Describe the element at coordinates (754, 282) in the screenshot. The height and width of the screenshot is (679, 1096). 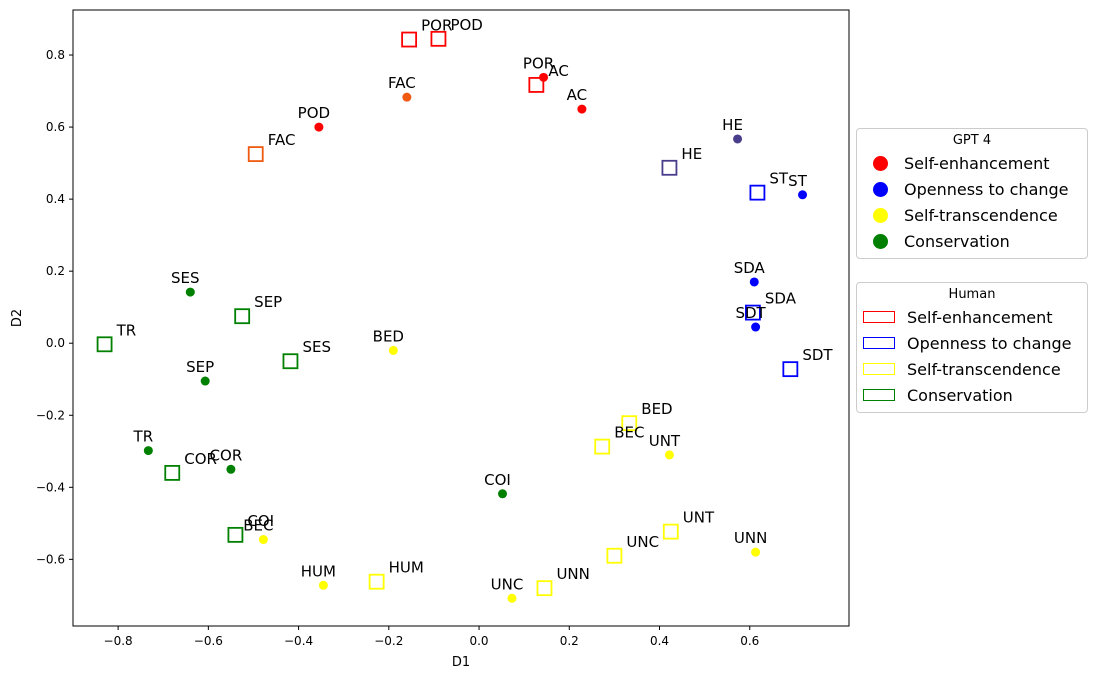
I see `gpt4-point-sda` at that location.